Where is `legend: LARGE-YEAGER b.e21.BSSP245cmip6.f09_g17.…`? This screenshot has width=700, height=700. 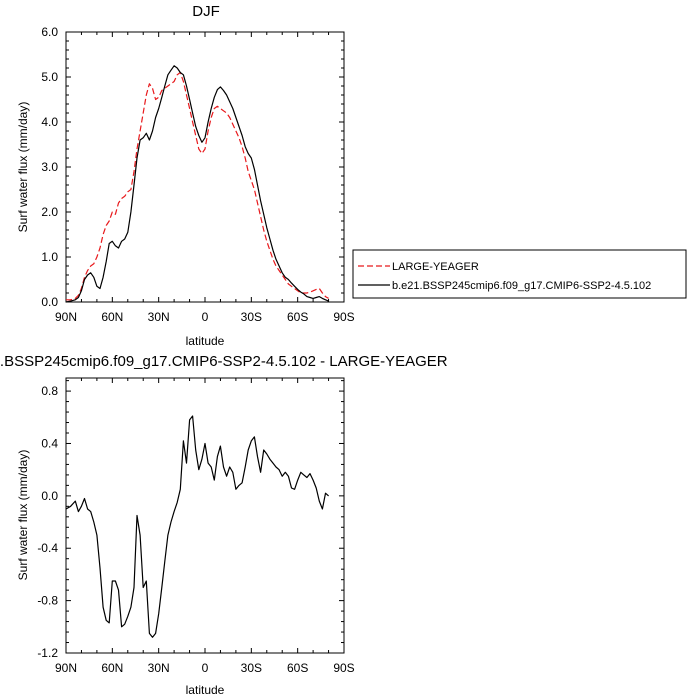
legend: LARGE-YEAGER b.e21.BSSP245cmip6.f09_g17.… is located at coordinates (519, 274).